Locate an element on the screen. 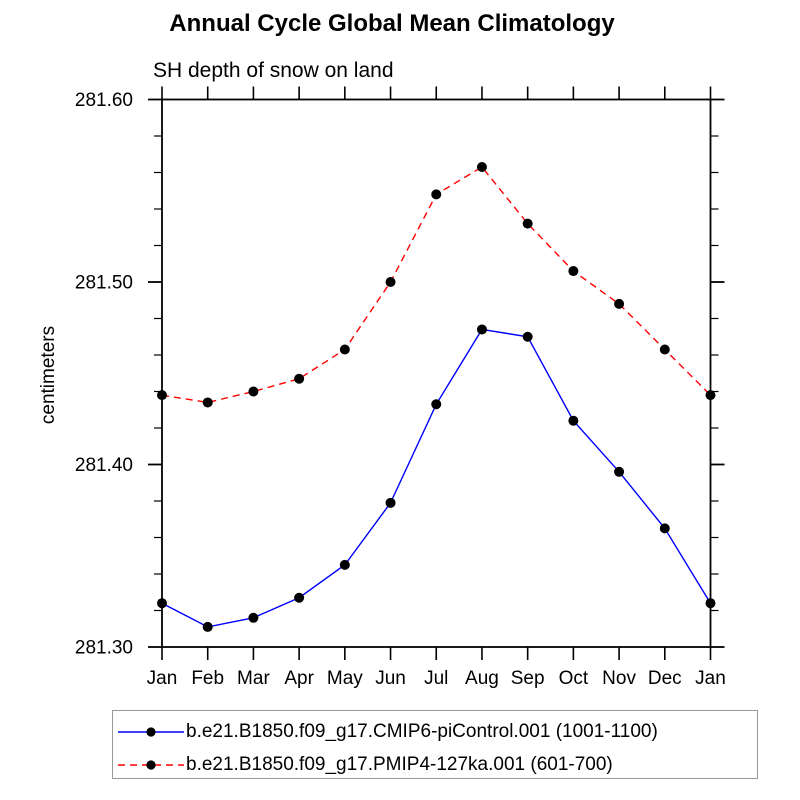 The image size is (800, 800). x-tick-label: Feb is located at coordinates (207, 678).